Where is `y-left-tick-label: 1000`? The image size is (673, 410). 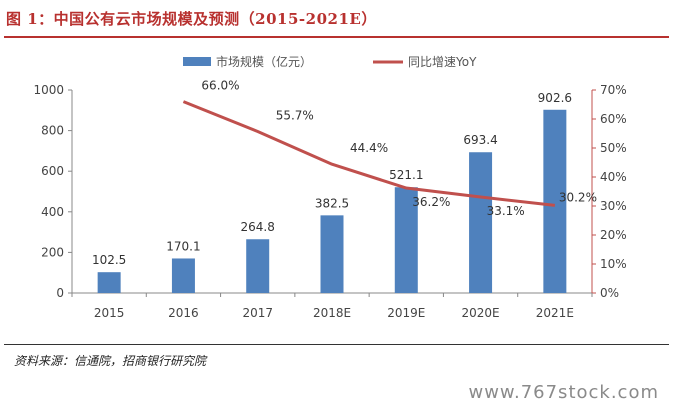 y-left-tick-label: 1000 is located at coordinates (48, 90).